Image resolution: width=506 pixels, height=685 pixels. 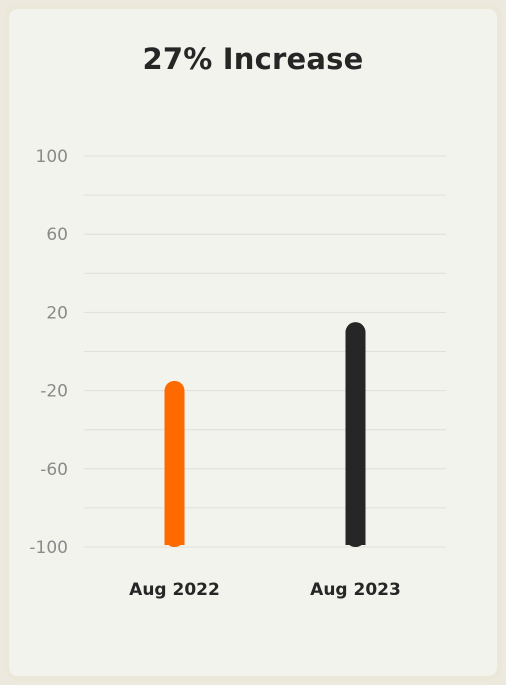 I want to click on x-tick-label: Aug 2022, so click(x=174, y=590).